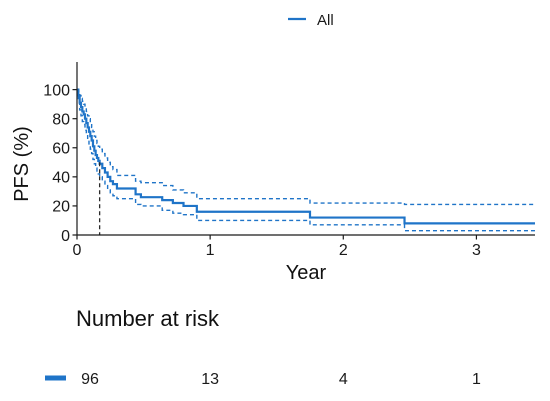 The height and width of the screenshot is (401, 550). What do you see at coordinates (210, 250) in the screenshot?
I see `x-tick-label: 1` at bounding box center [210, 250].